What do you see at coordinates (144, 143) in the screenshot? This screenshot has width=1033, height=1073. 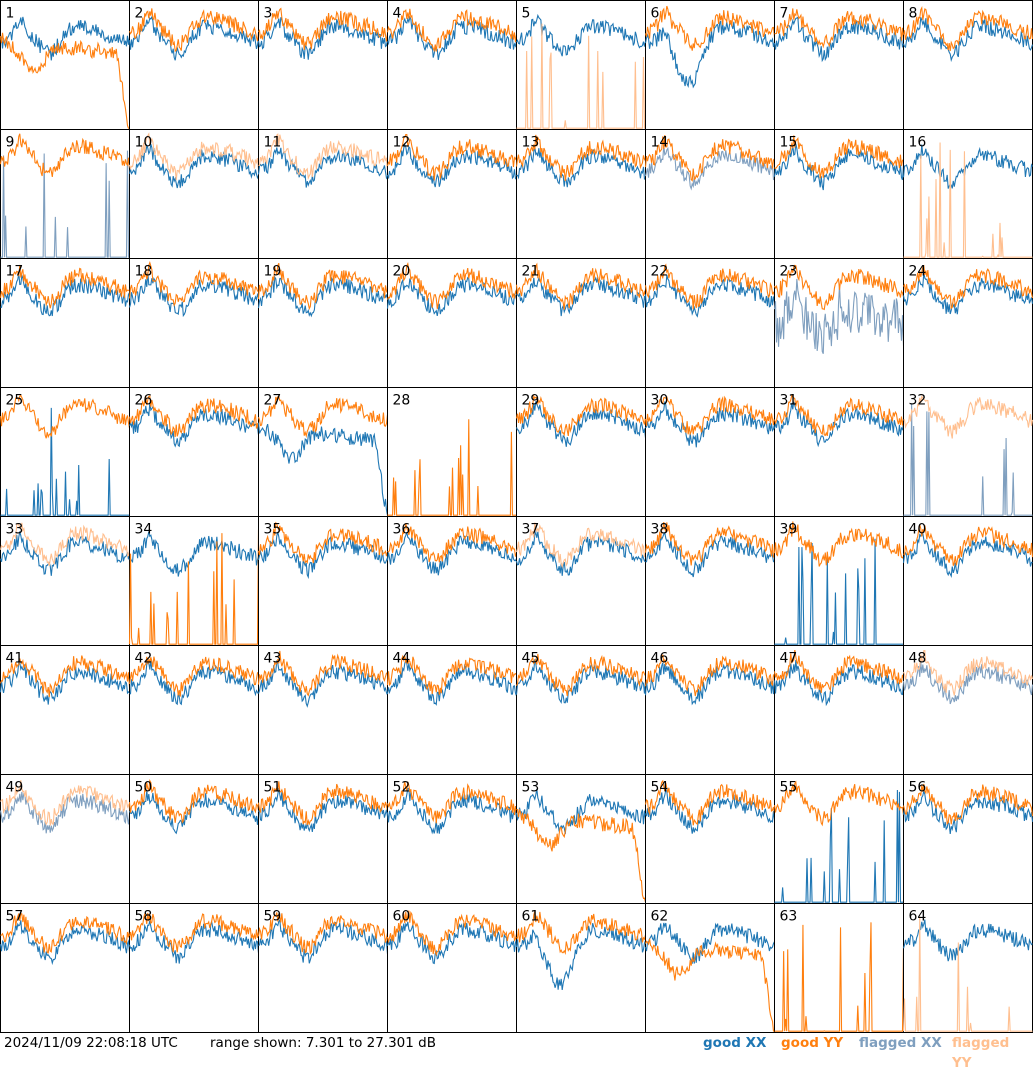 I see `panel-label: 10` at bounding box center [144, 143].